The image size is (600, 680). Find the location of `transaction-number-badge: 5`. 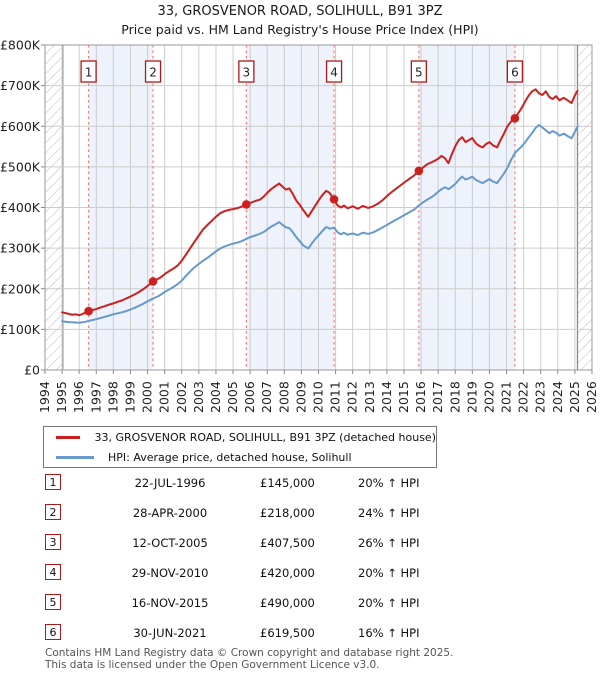

transaction-number-badge: 5 is located at coordinates (53, 602).